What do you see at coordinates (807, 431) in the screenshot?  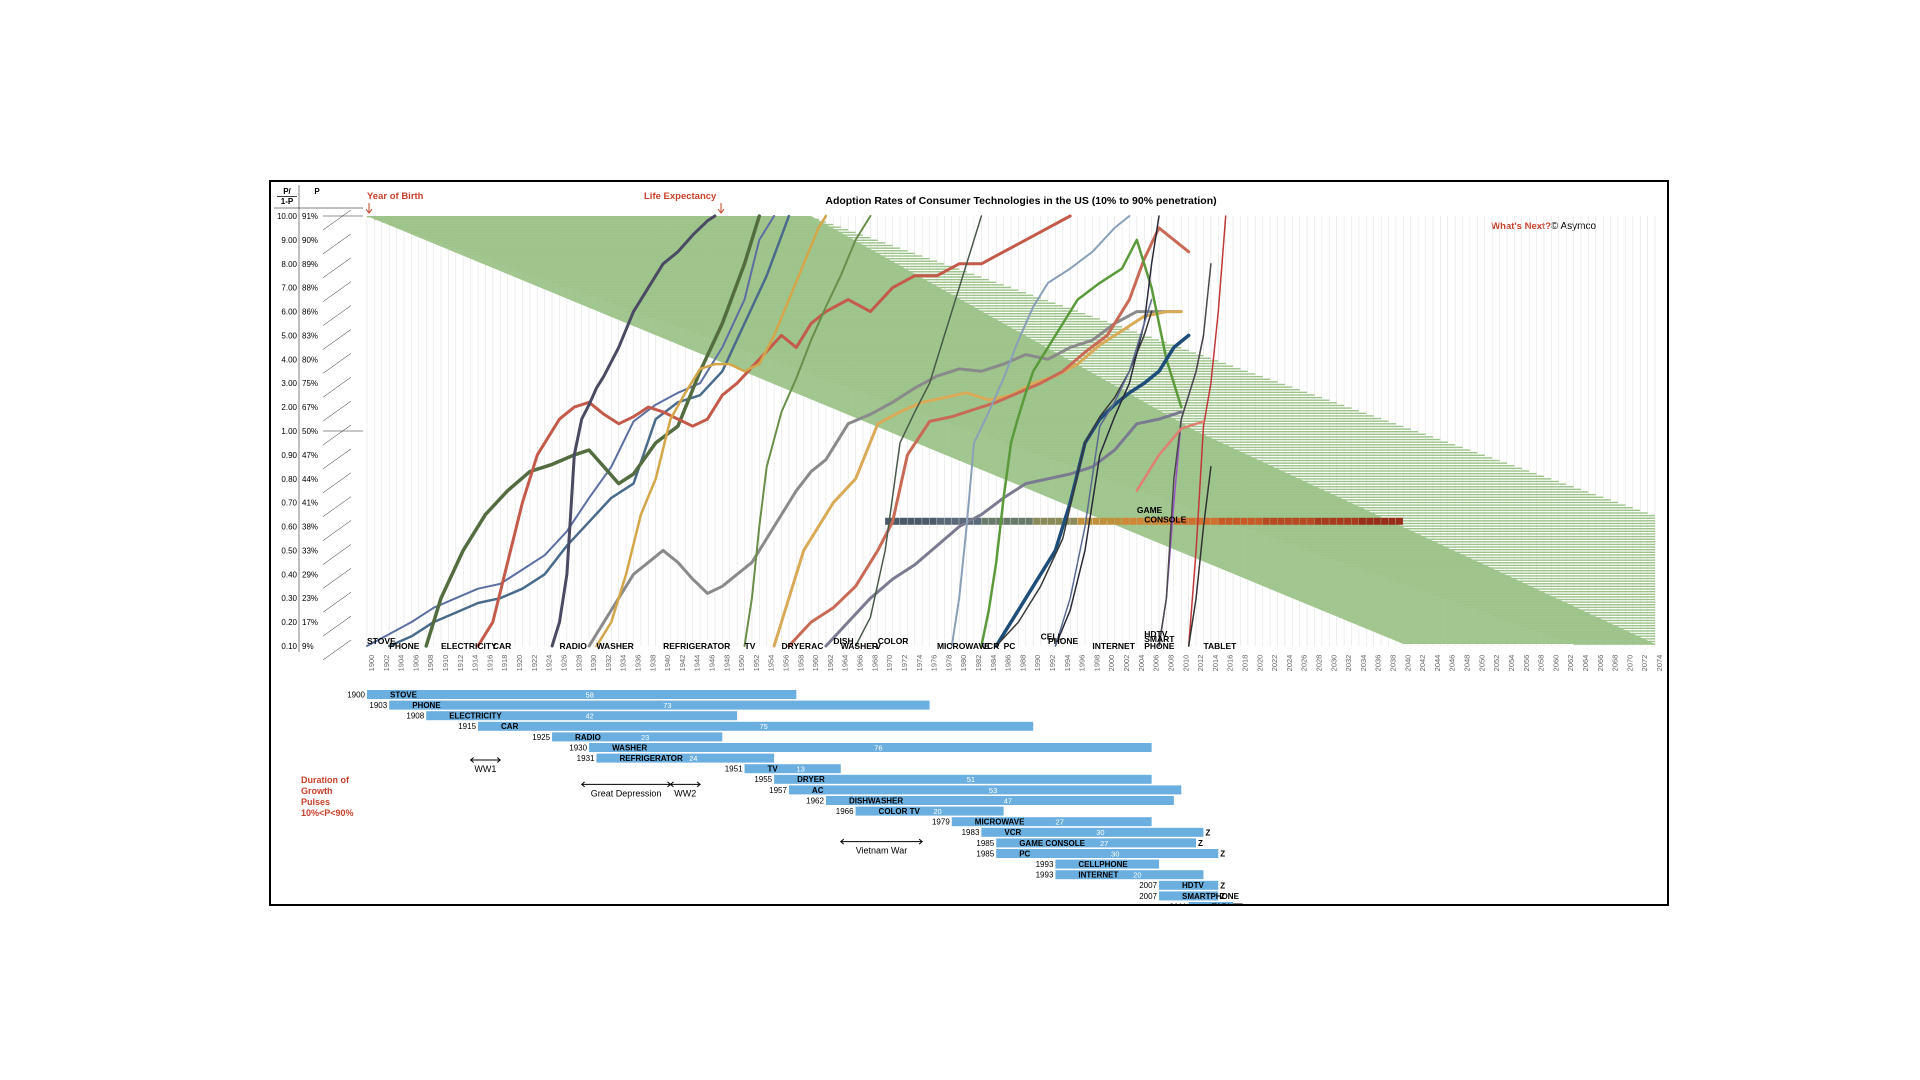 I see `series-line-tv` at bounding box center [807, 431].